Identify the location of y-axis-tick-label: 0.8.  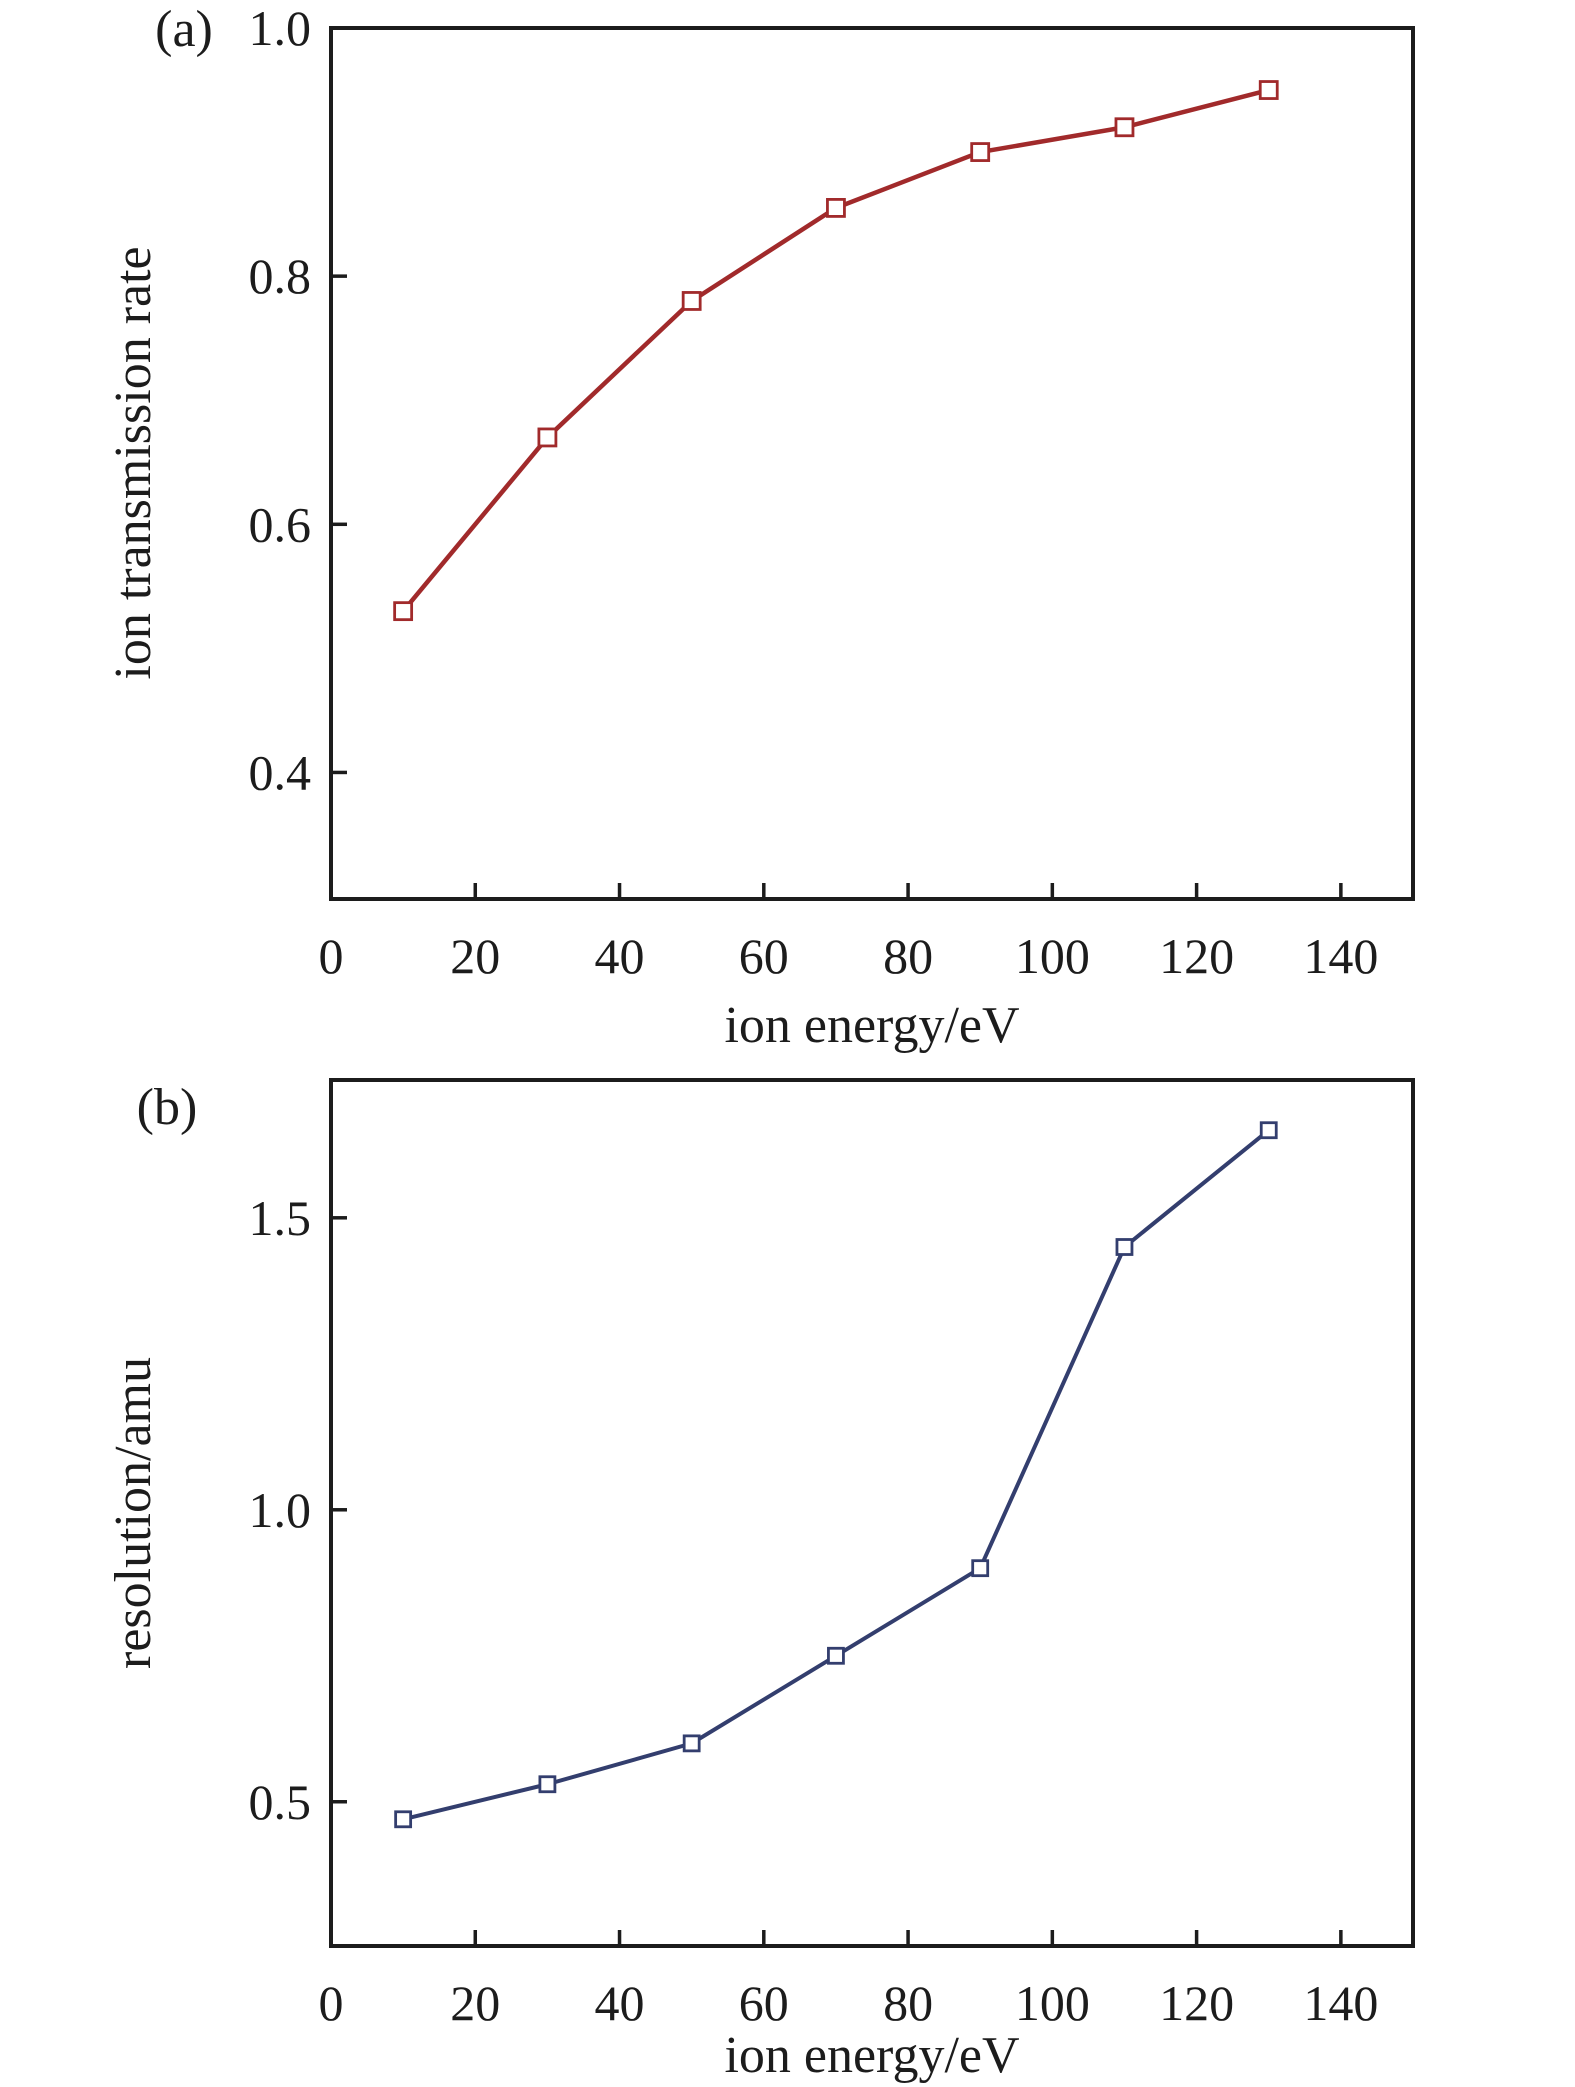
(280, 276).